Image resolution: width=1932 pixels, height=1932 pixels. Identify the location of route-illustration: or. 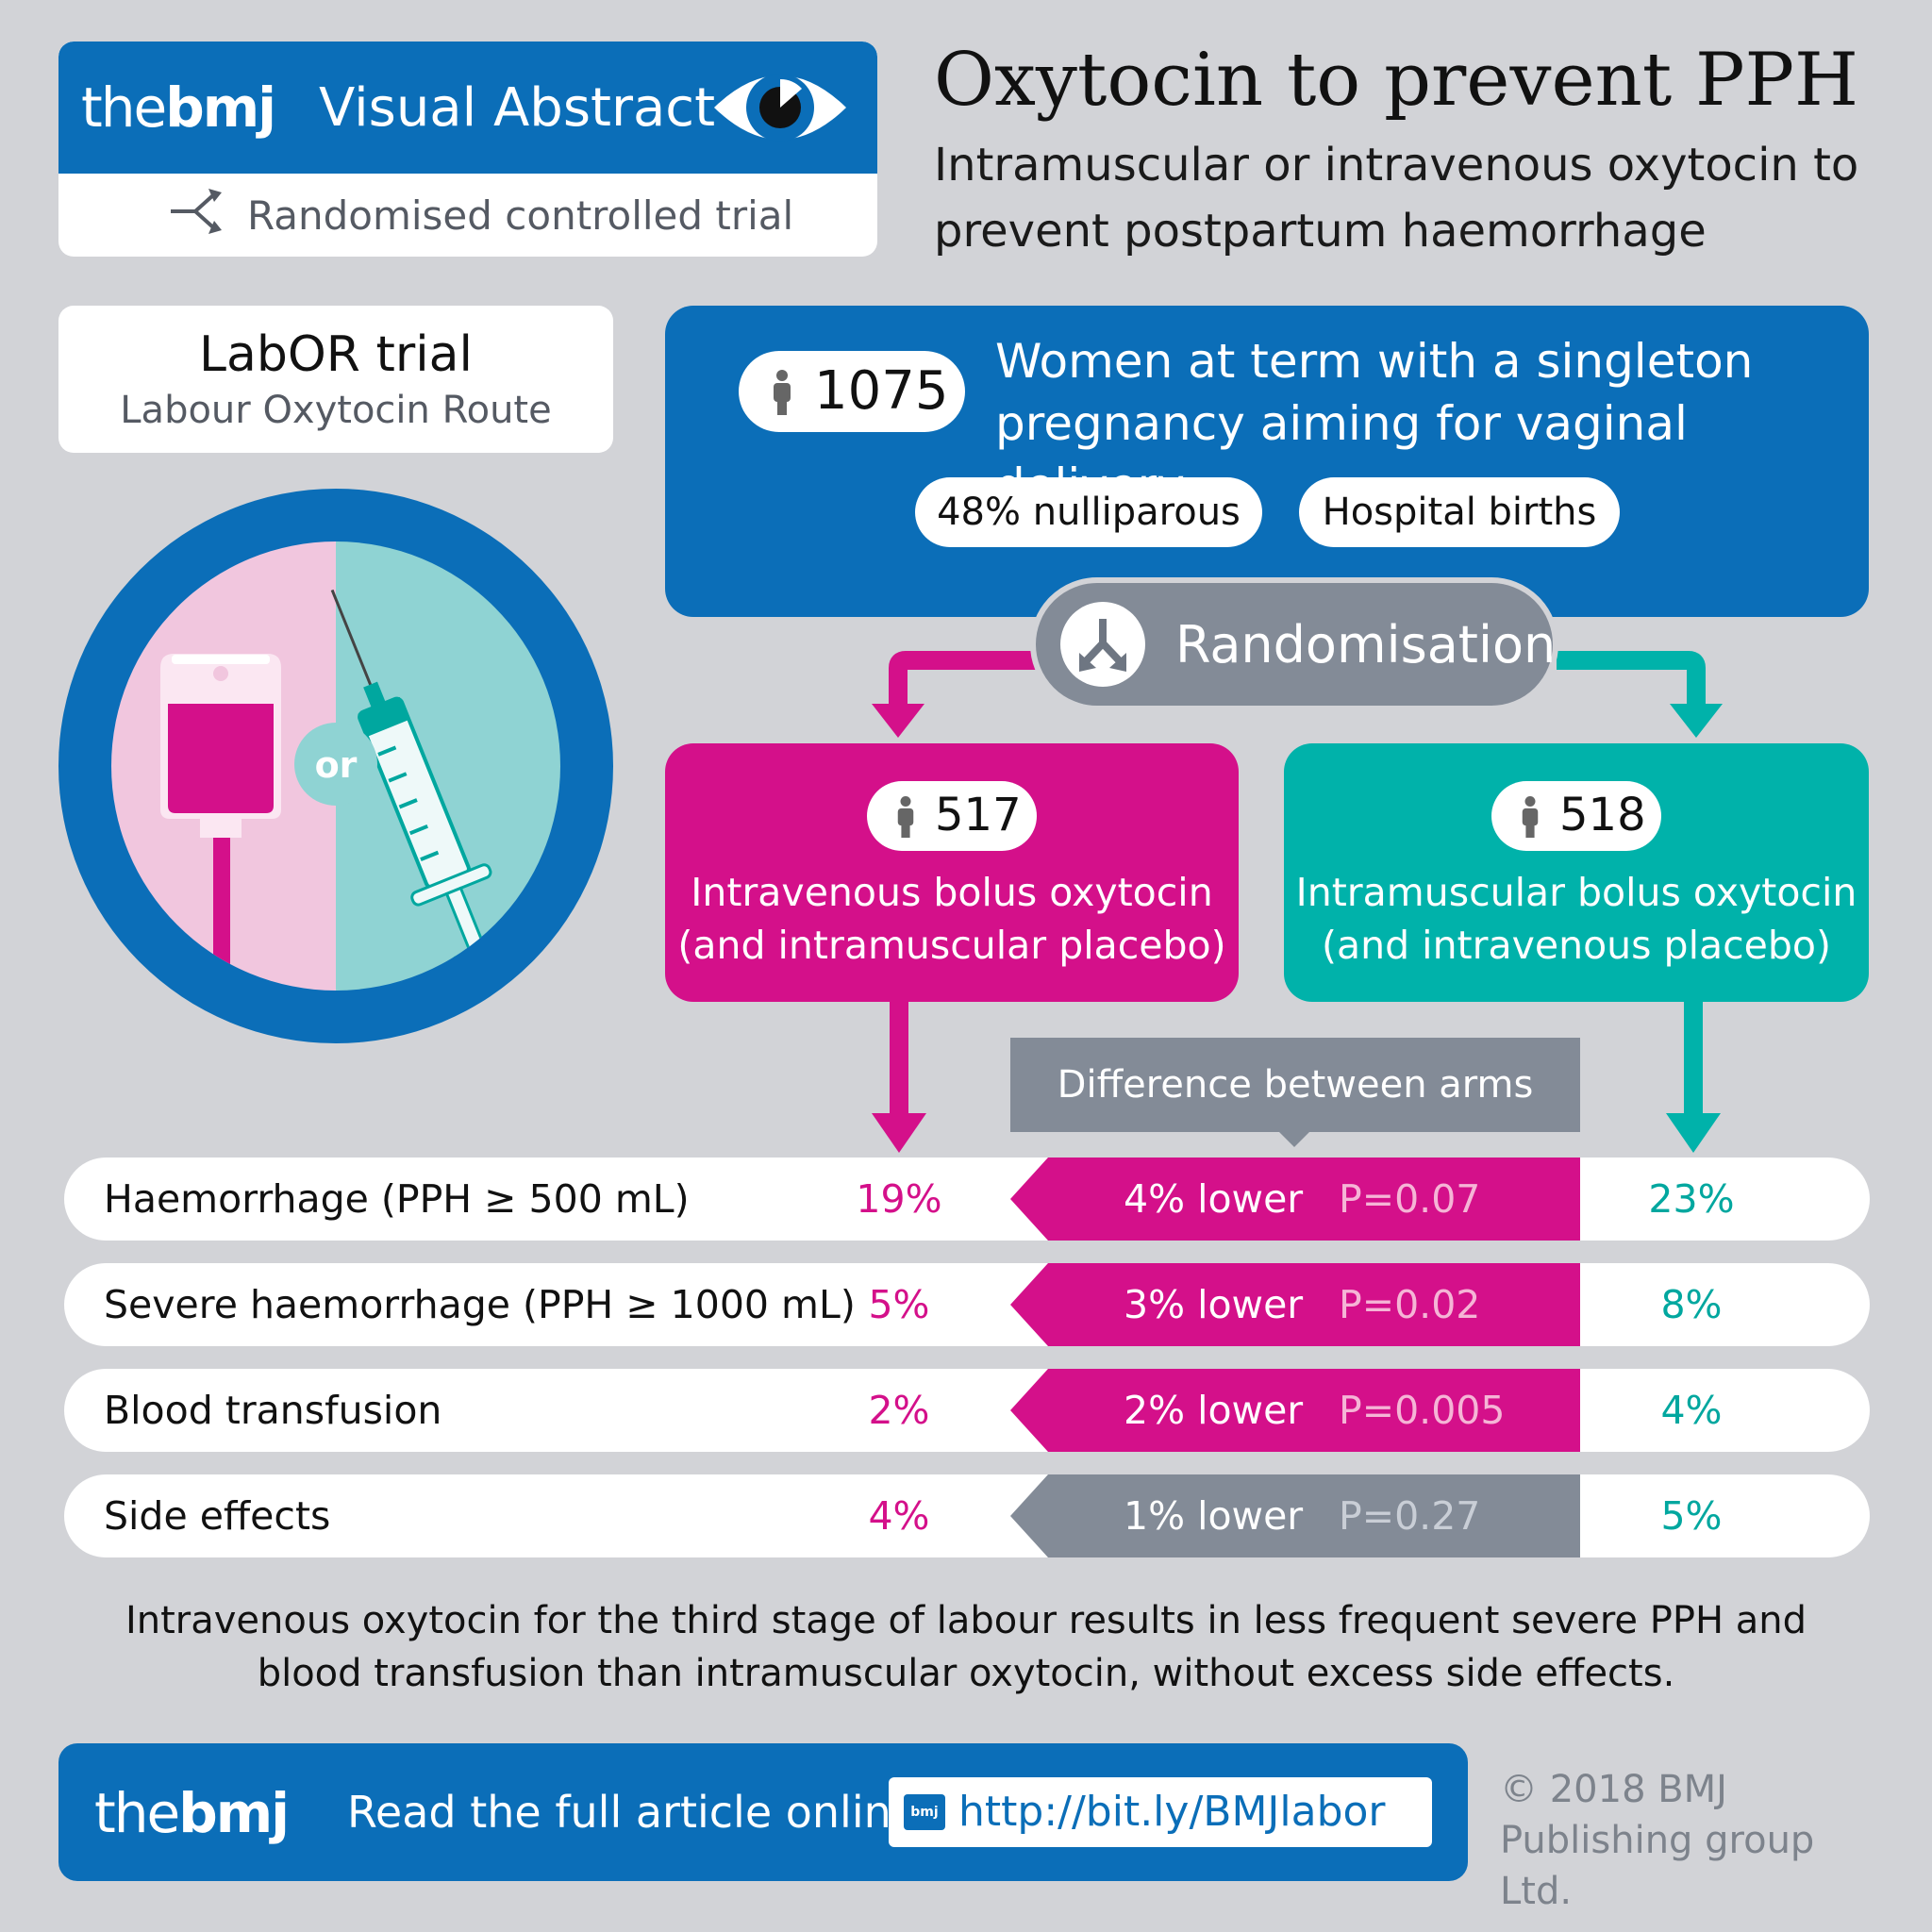
(336, 766).